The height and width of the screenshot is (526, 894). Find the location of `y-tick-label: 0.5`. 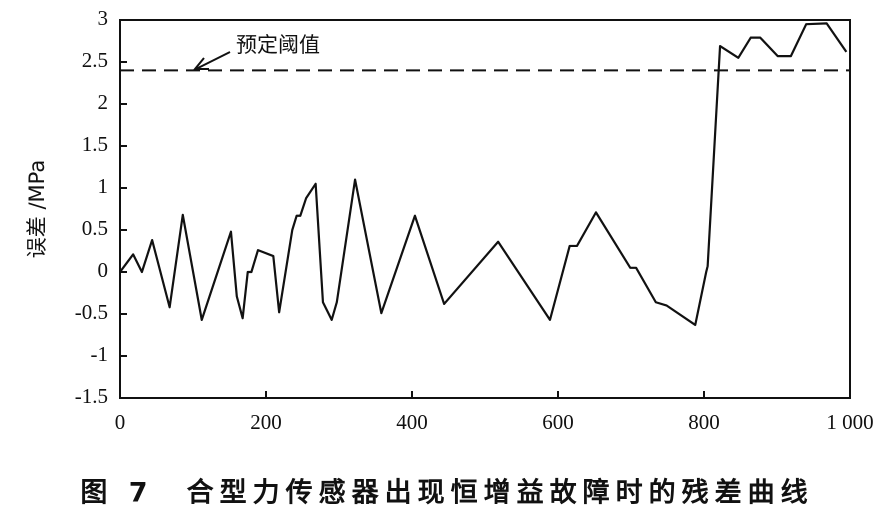

y-tick-label: 0.5 is located at coordinates (95, 228).